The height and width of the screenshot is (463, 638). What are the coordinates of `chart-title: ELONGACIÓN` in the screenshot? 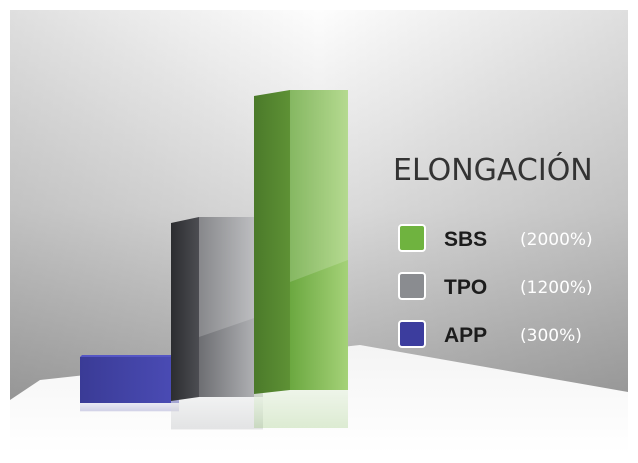 It's located at (493, 169).